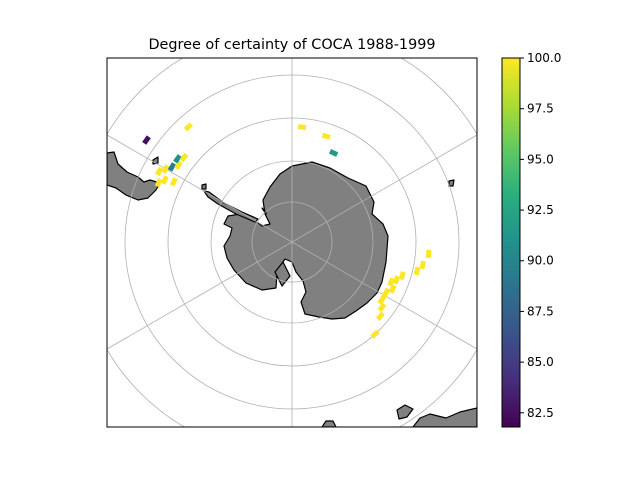  Describe the element at coordinates (282, 274) in the screenshot. I see `ross-ice-inlet` at that location.